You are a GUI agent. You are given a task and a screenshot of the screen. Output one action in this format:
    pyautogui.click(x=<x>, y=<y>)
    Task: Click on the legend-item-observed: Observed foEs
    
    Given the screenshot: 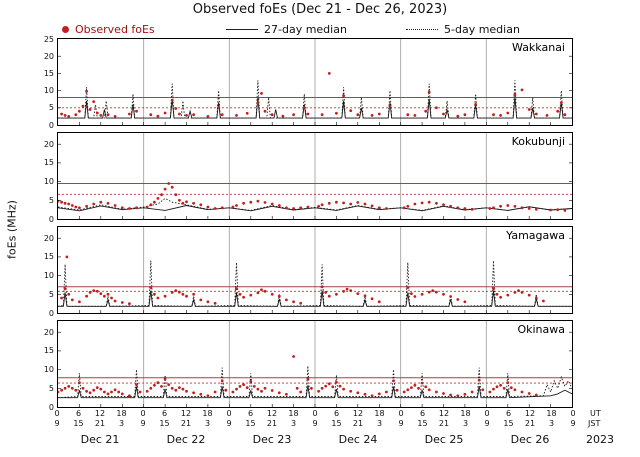 What is the action you would take?
    pyautogui.click(x=108, y=29)
    